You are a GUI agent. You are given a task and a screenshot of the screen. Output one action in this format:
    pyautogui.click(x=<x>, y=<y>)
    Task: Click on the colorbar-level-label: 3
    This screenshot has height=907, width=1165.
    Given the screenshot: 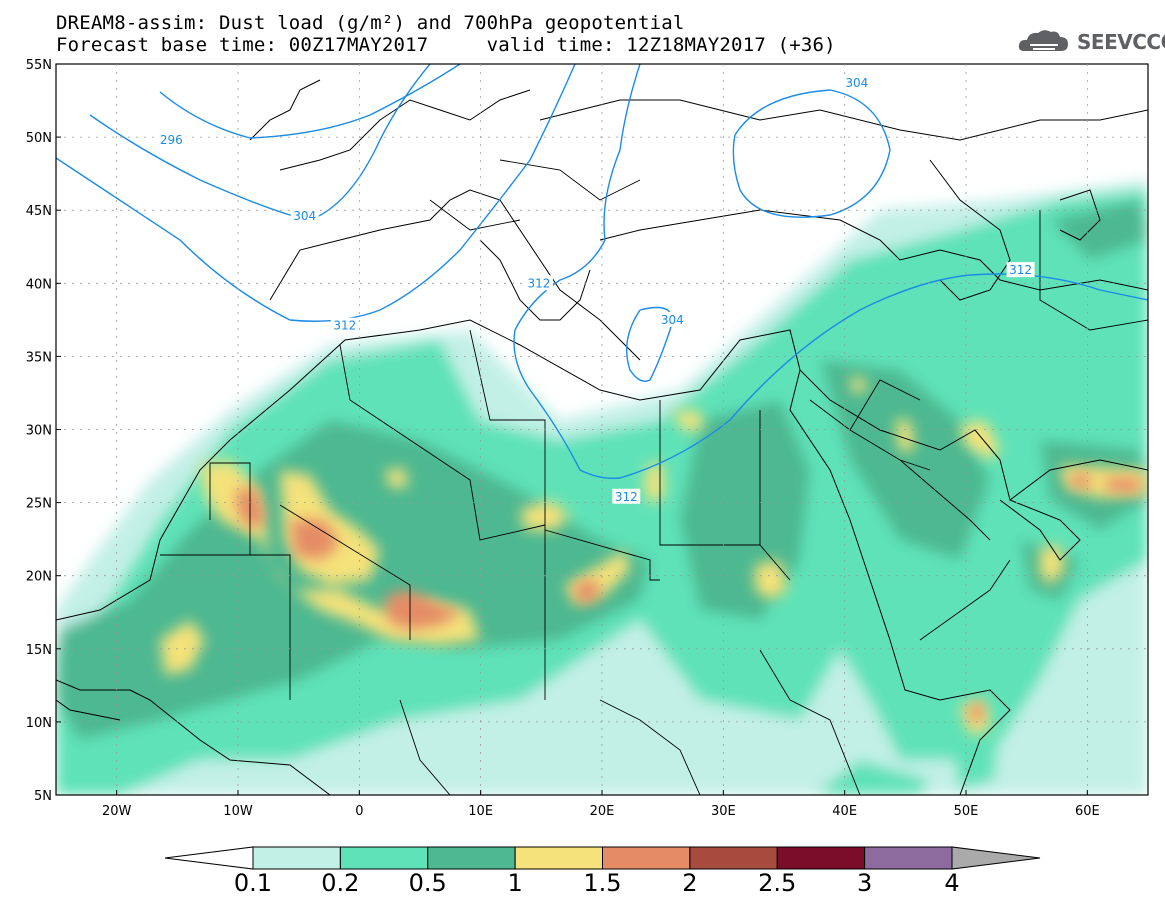 What is the action you would take?
    pyautogui.click(x=864, y=883)
    